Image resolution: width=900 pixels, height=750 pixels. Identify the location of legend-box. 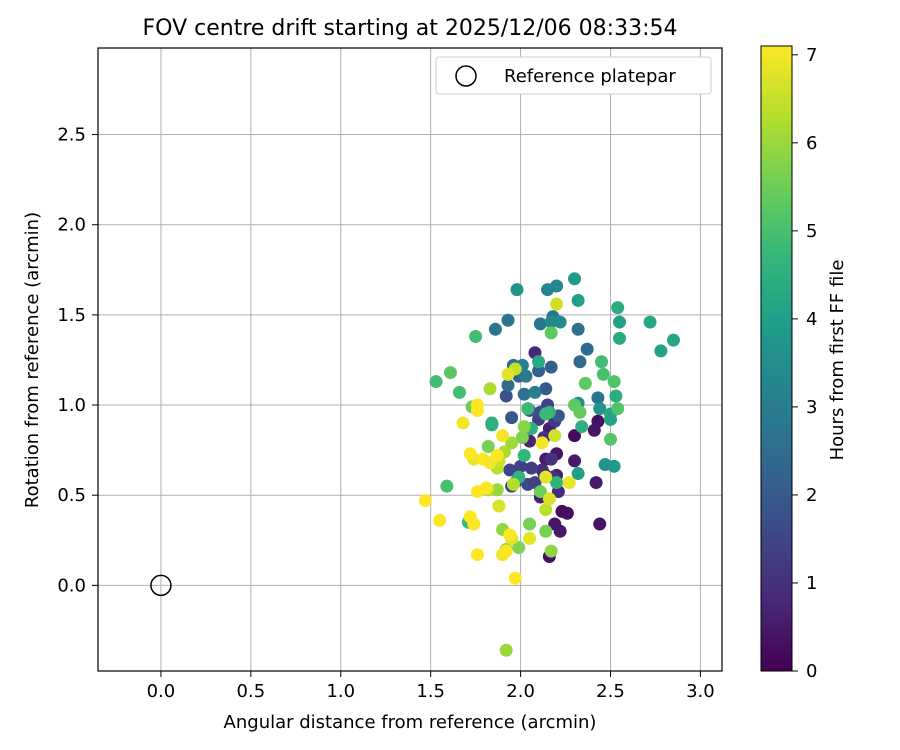
(573, 75).